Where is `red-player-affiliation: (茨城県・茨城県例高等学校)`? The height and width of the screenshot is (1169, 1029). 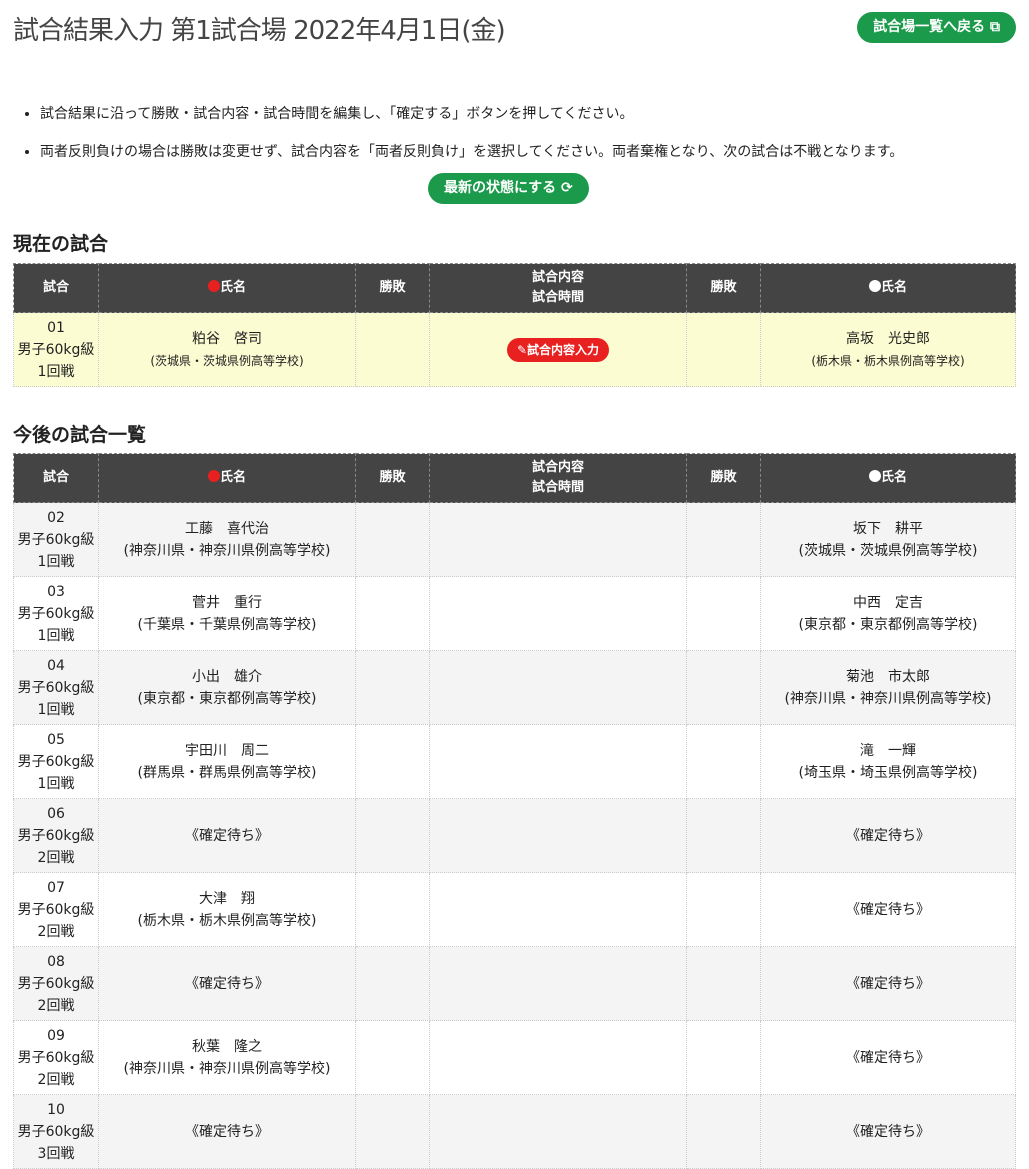 red-player-affiliation: (茨城県・茨城県例高等学校) is located at coordinates (227, 360).